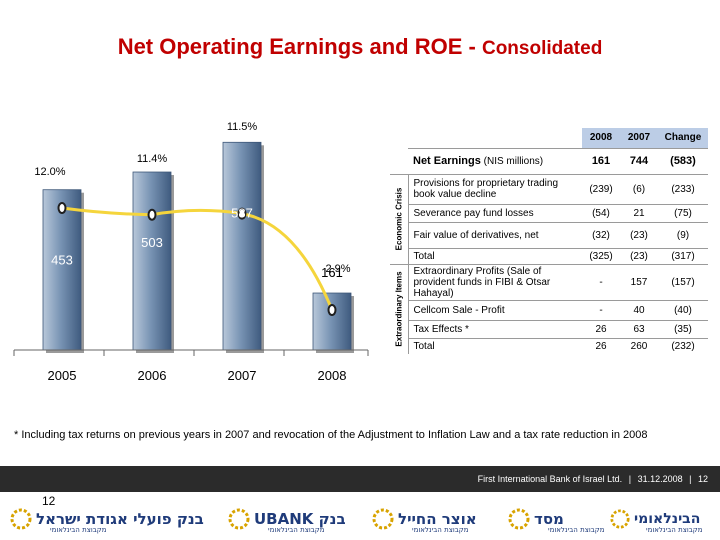 The image size is (720, 540). Describe the element at coordinates (549, 519) in the screenshot. I see `logo-text-4: מסד` at that location.